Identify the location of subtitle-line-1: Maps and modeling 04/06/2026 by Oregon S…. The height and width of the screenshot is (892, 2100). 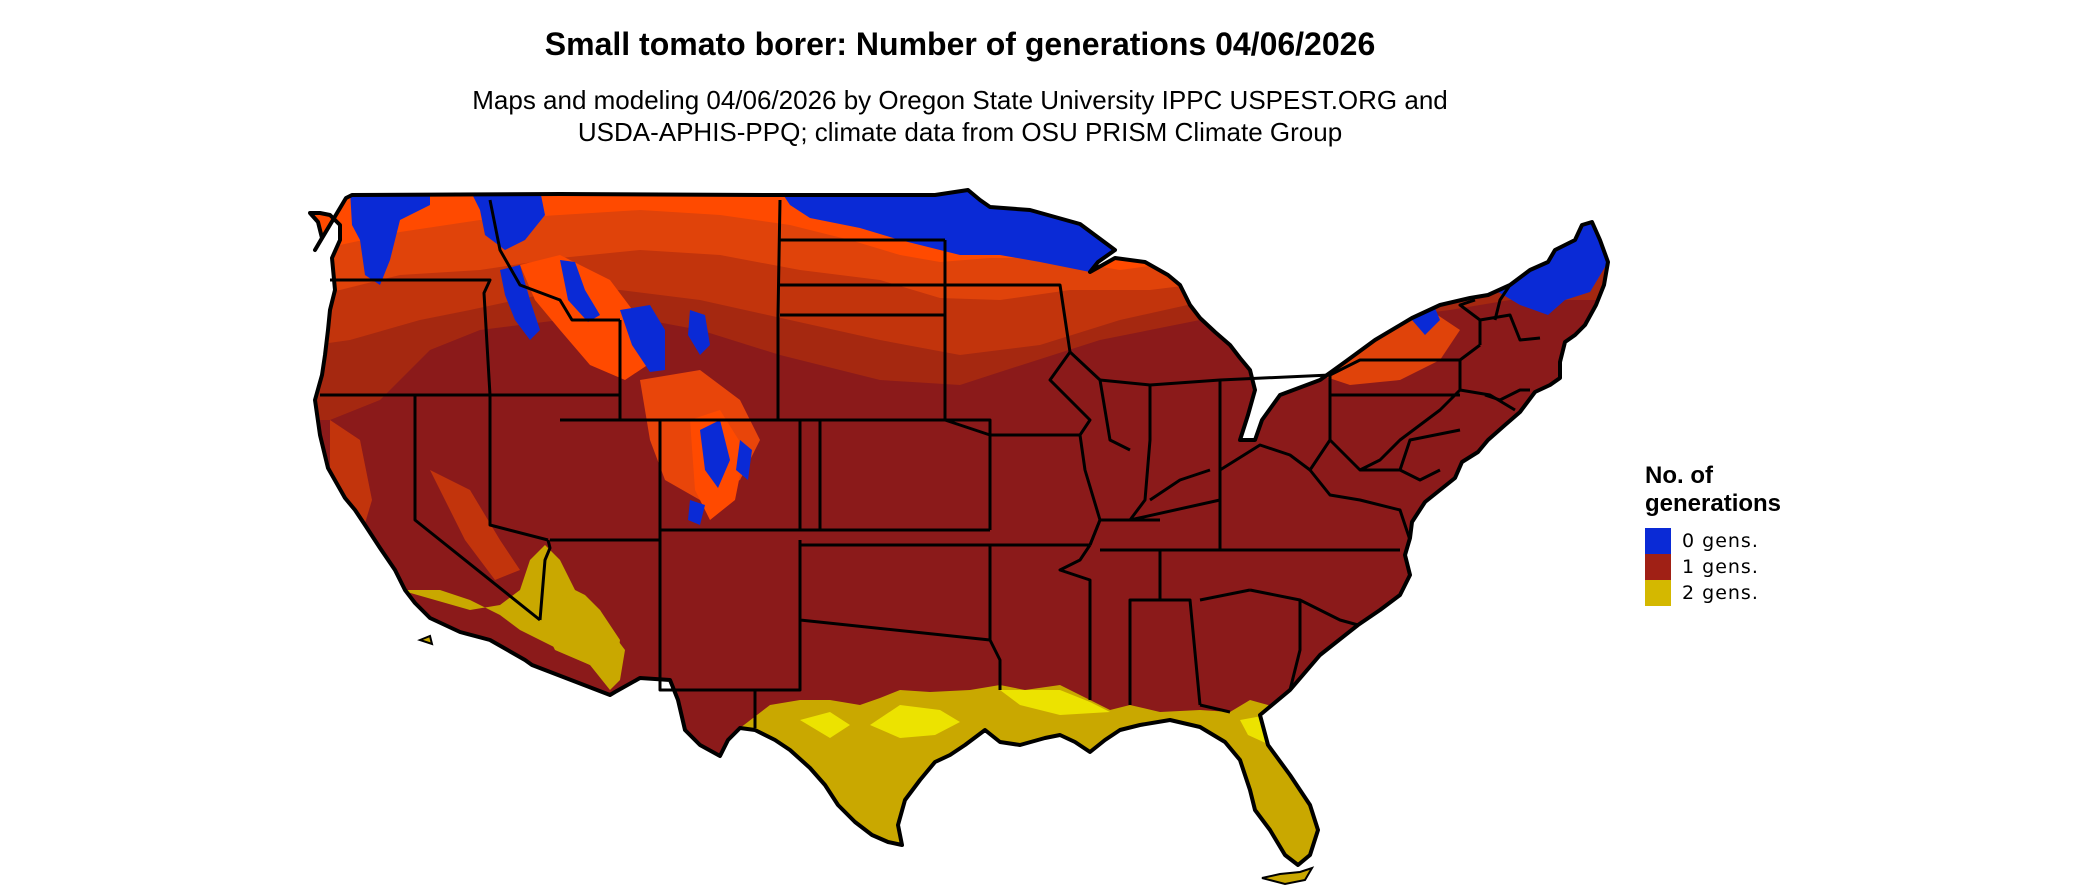
(960, 100).